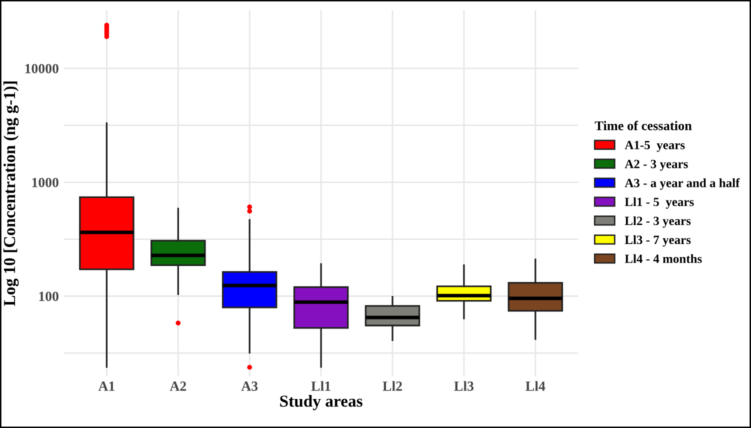 Image resolution: width=751 pixels, height=428 pixels. What do you see at coordinates (45, 183) in the screenshot?
I see `y-tick-label: 1000` at bounding box center [45, 183].